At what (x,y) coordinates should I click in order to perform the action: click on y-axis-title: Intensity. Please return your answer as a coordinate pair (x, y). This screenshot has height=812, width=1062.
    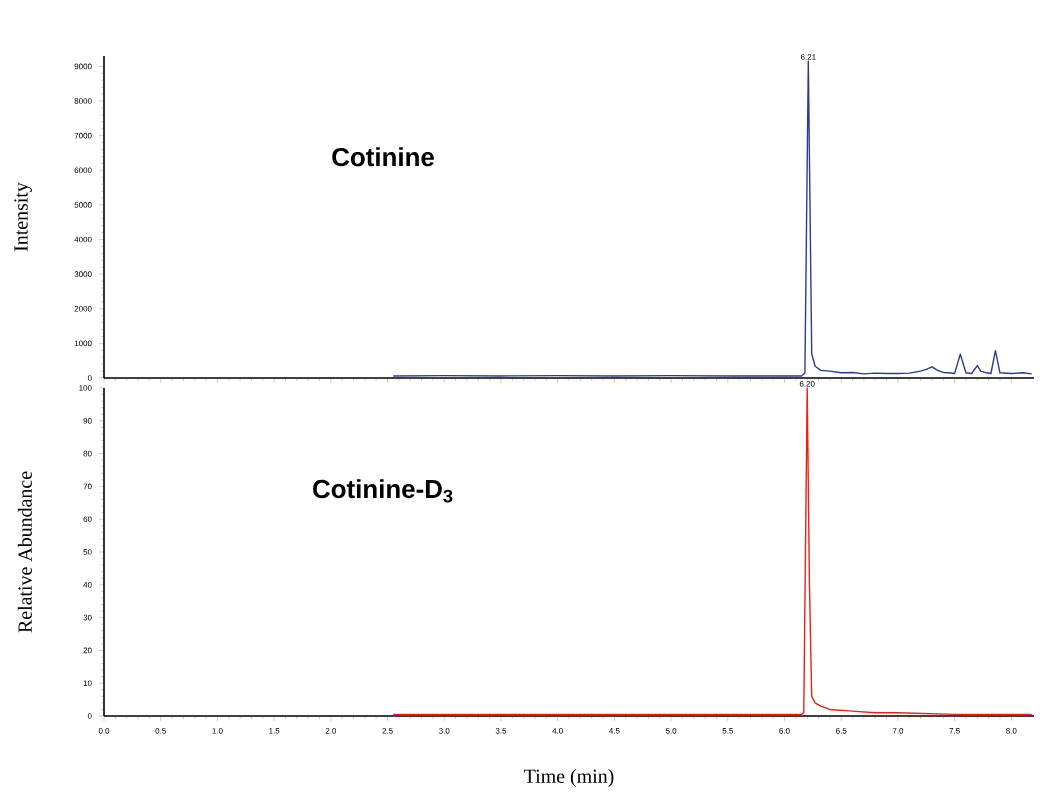
    Looking at the image, I should click on (23, 217).